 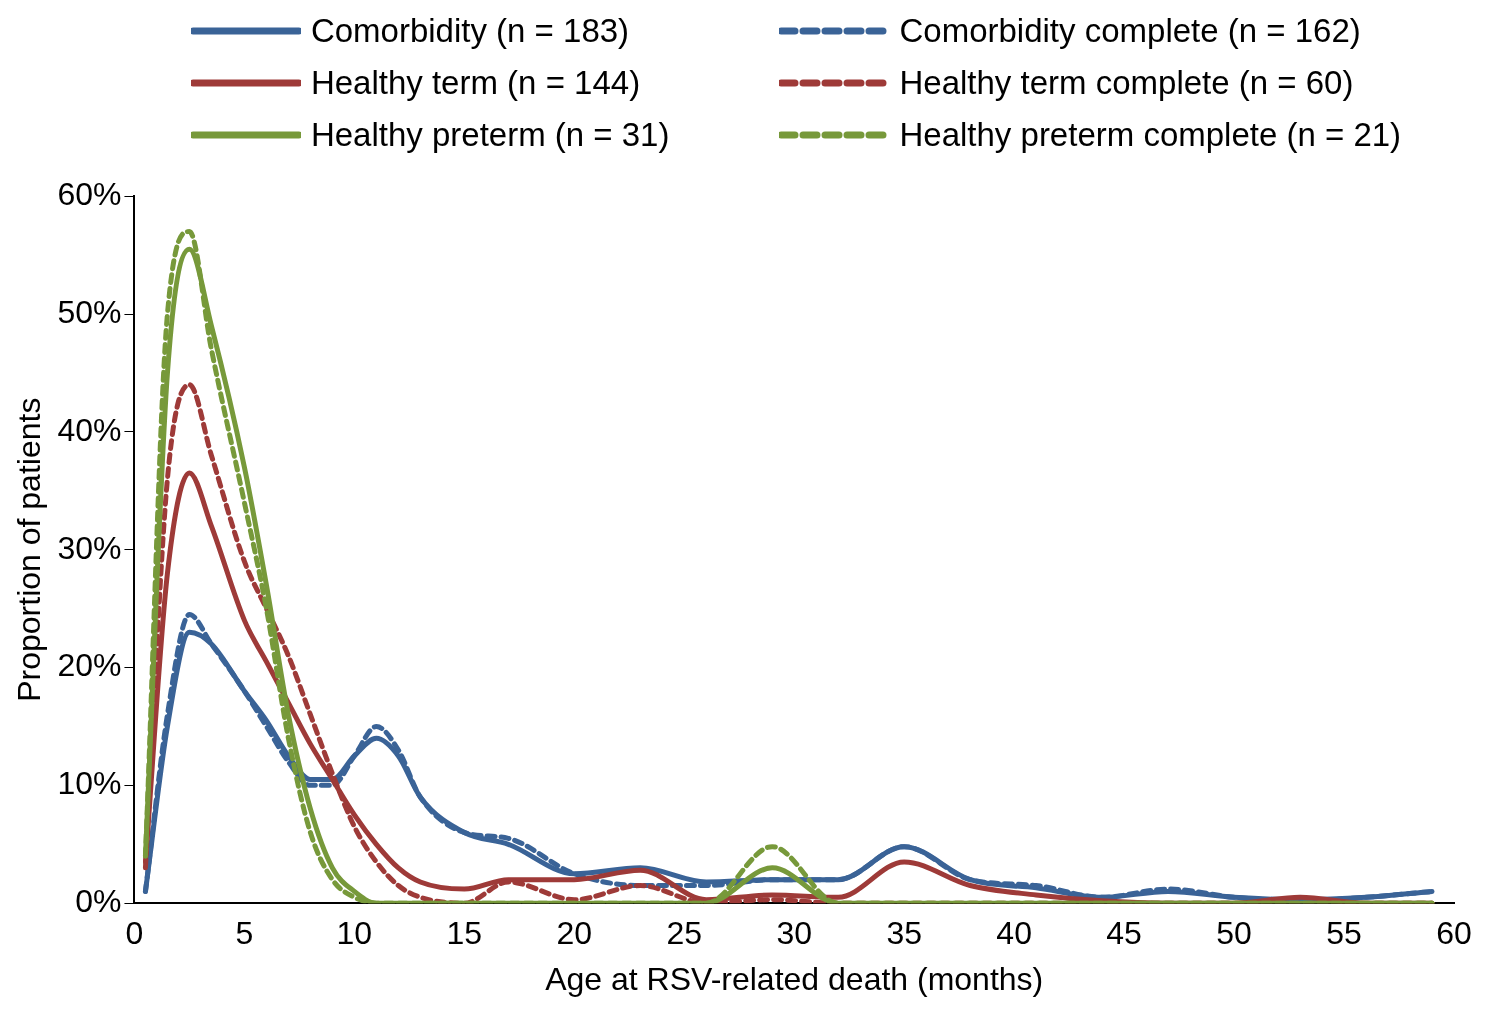 What do you see at coordinates (684, 933) in the screenshot?
I see `x-tick-label: 25` at bounding box center [684, 933].